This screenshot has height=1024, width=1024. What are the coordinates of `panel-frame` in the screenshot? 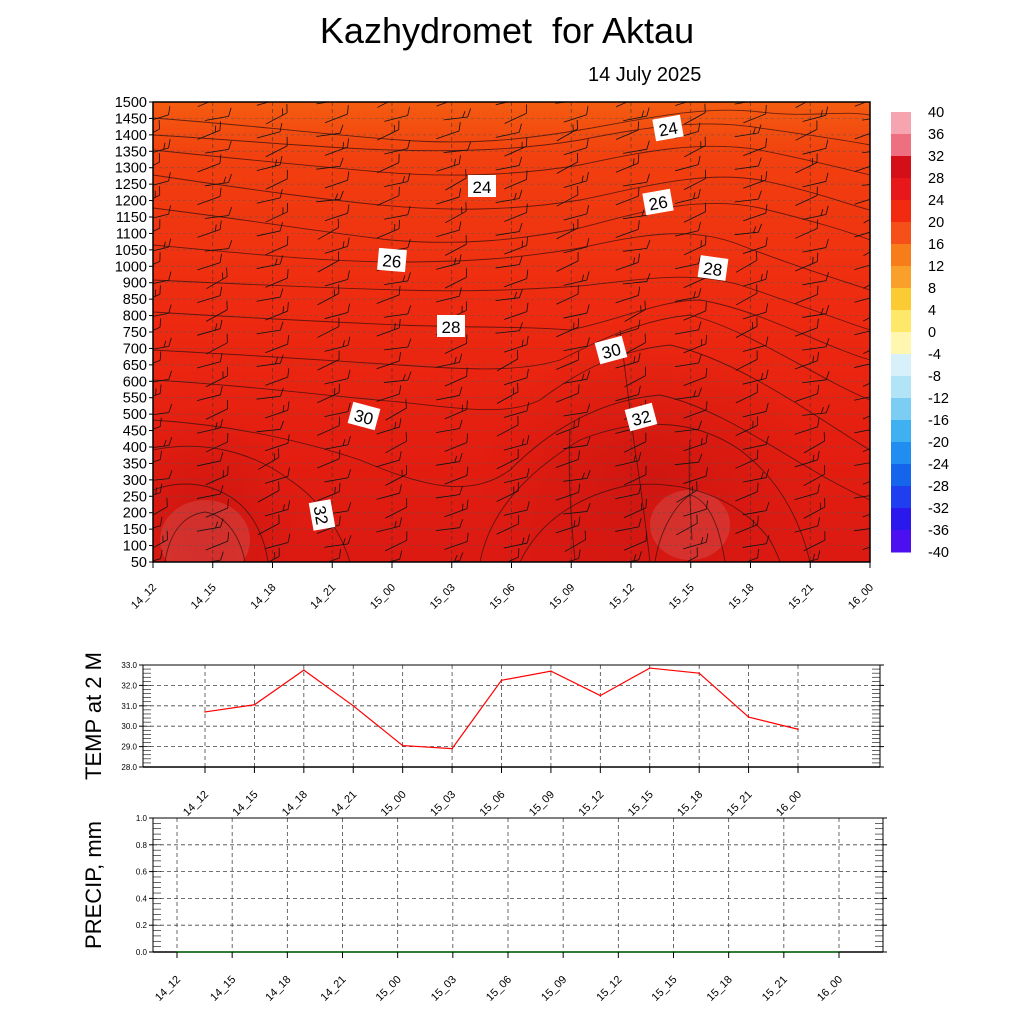 It's located at (518, 885).